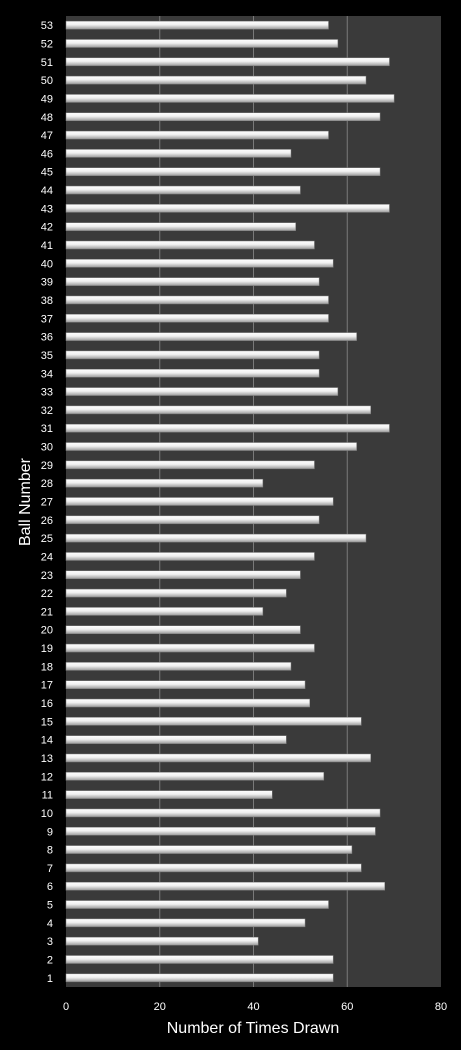 The image size is (461, 1050). What do you see at coordinates (47, 631) in the screenshot?
I see `y-tick-label-20: 20` at bounding box center [47, 631].